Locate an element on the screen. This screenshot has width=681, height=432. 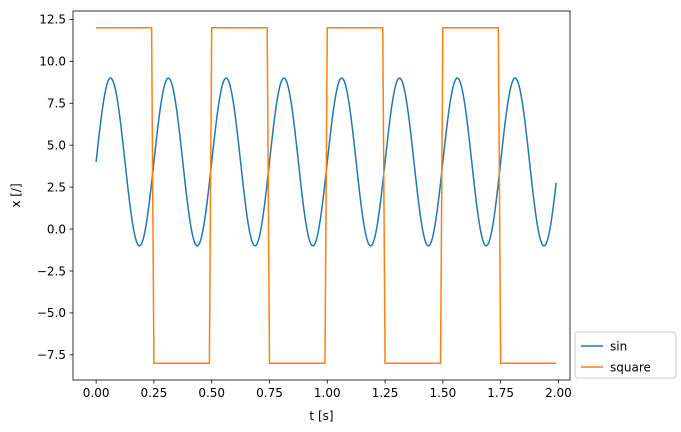
legend-label-square: square is located at coordinates (630, 367).